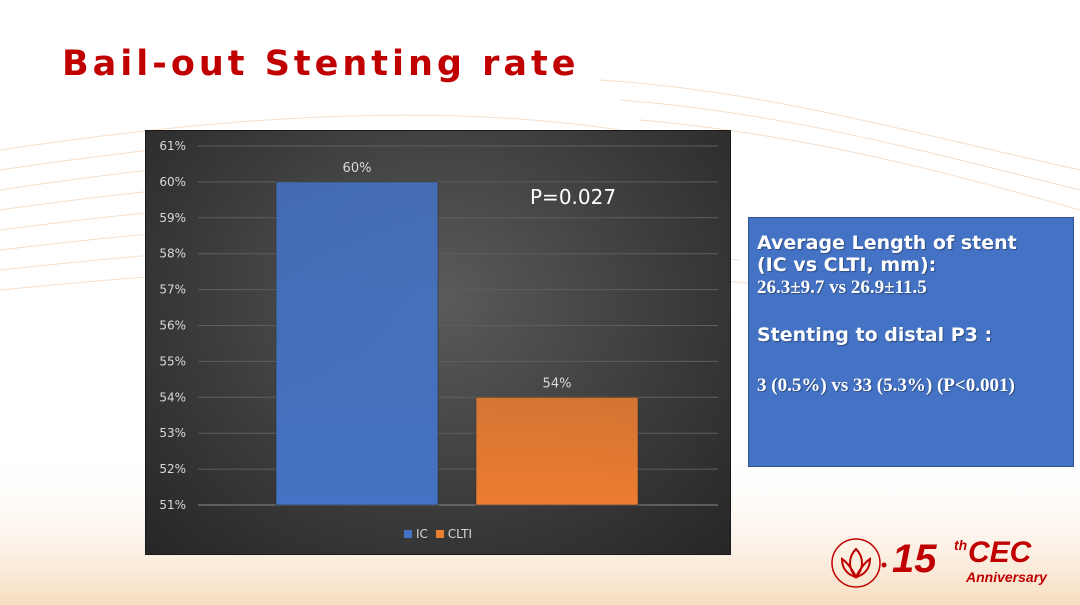 Image resolution: width=1080 pixels, height=605 pixels. What do you see at coordinates (357, 343) in the screenshot?
I see `bar-ic` at bounding box center [357, 343].